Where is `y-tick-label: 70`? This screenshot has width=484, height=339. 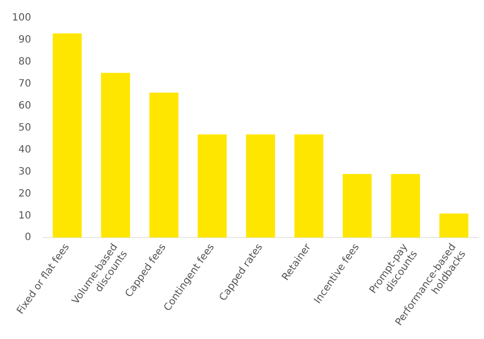
y-tick-label: 70 is located at coordinates (25, 84).